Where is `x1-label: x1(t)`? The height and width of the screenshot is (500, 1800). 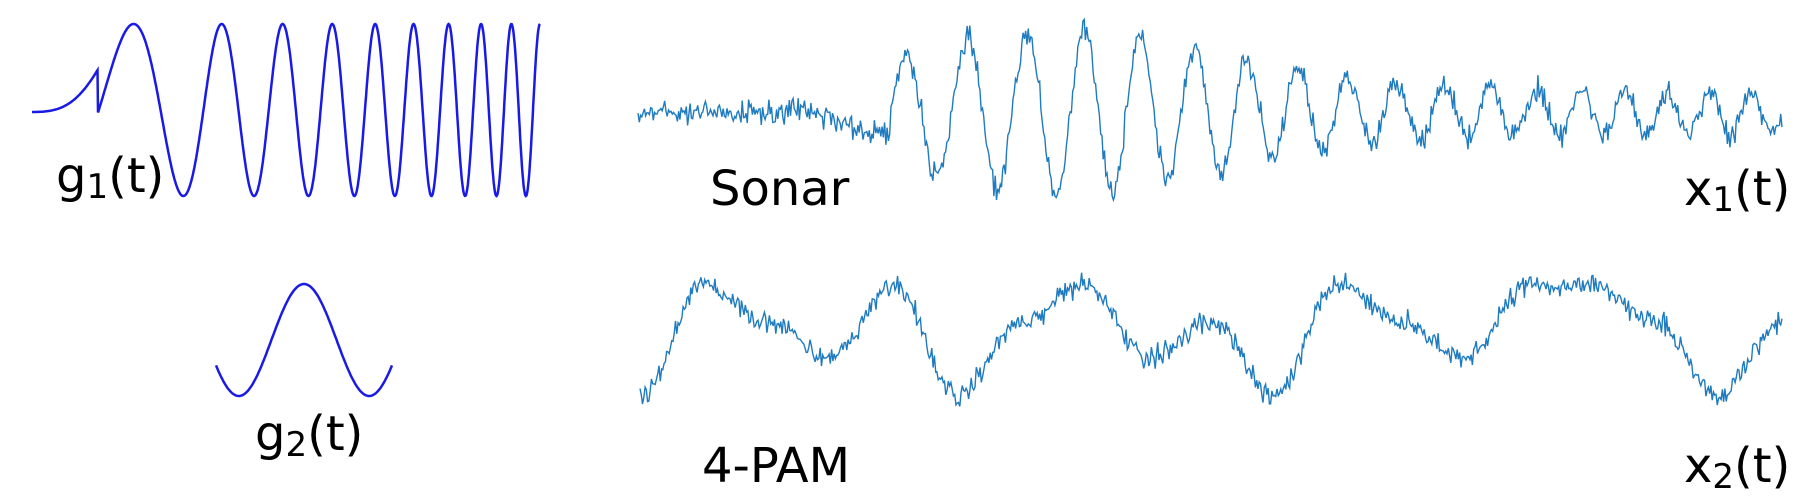 x1-label: x1(t) is located at coordinates (1737, 190).